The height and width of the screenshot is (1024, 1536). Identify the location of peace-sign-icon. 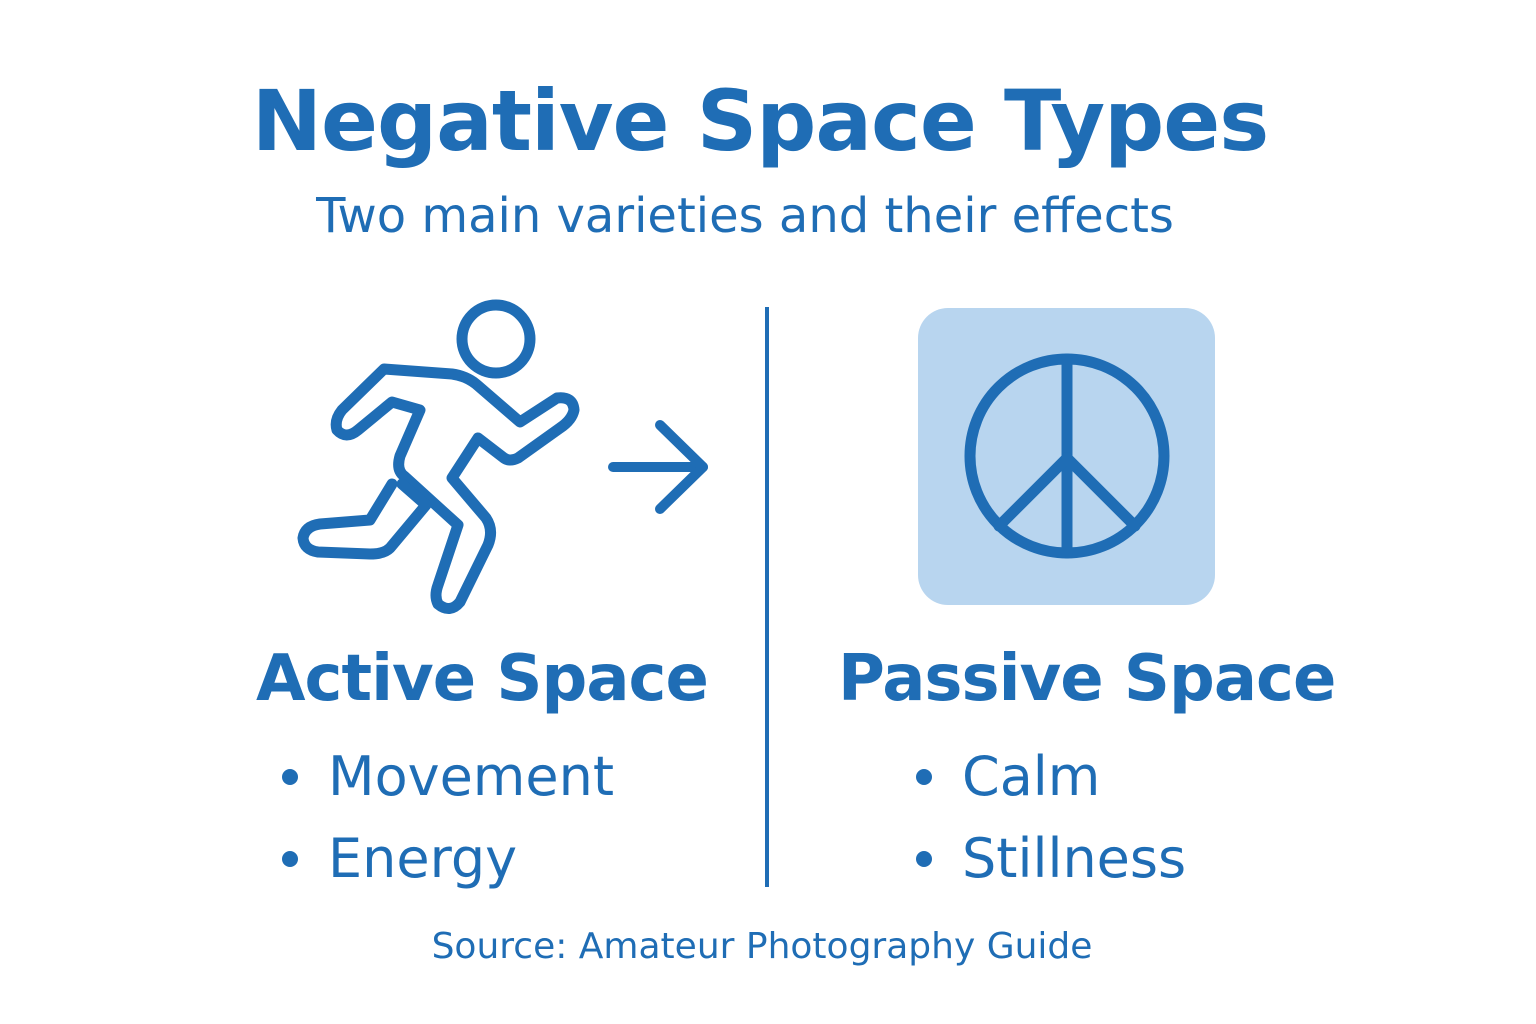
(1066, 456).